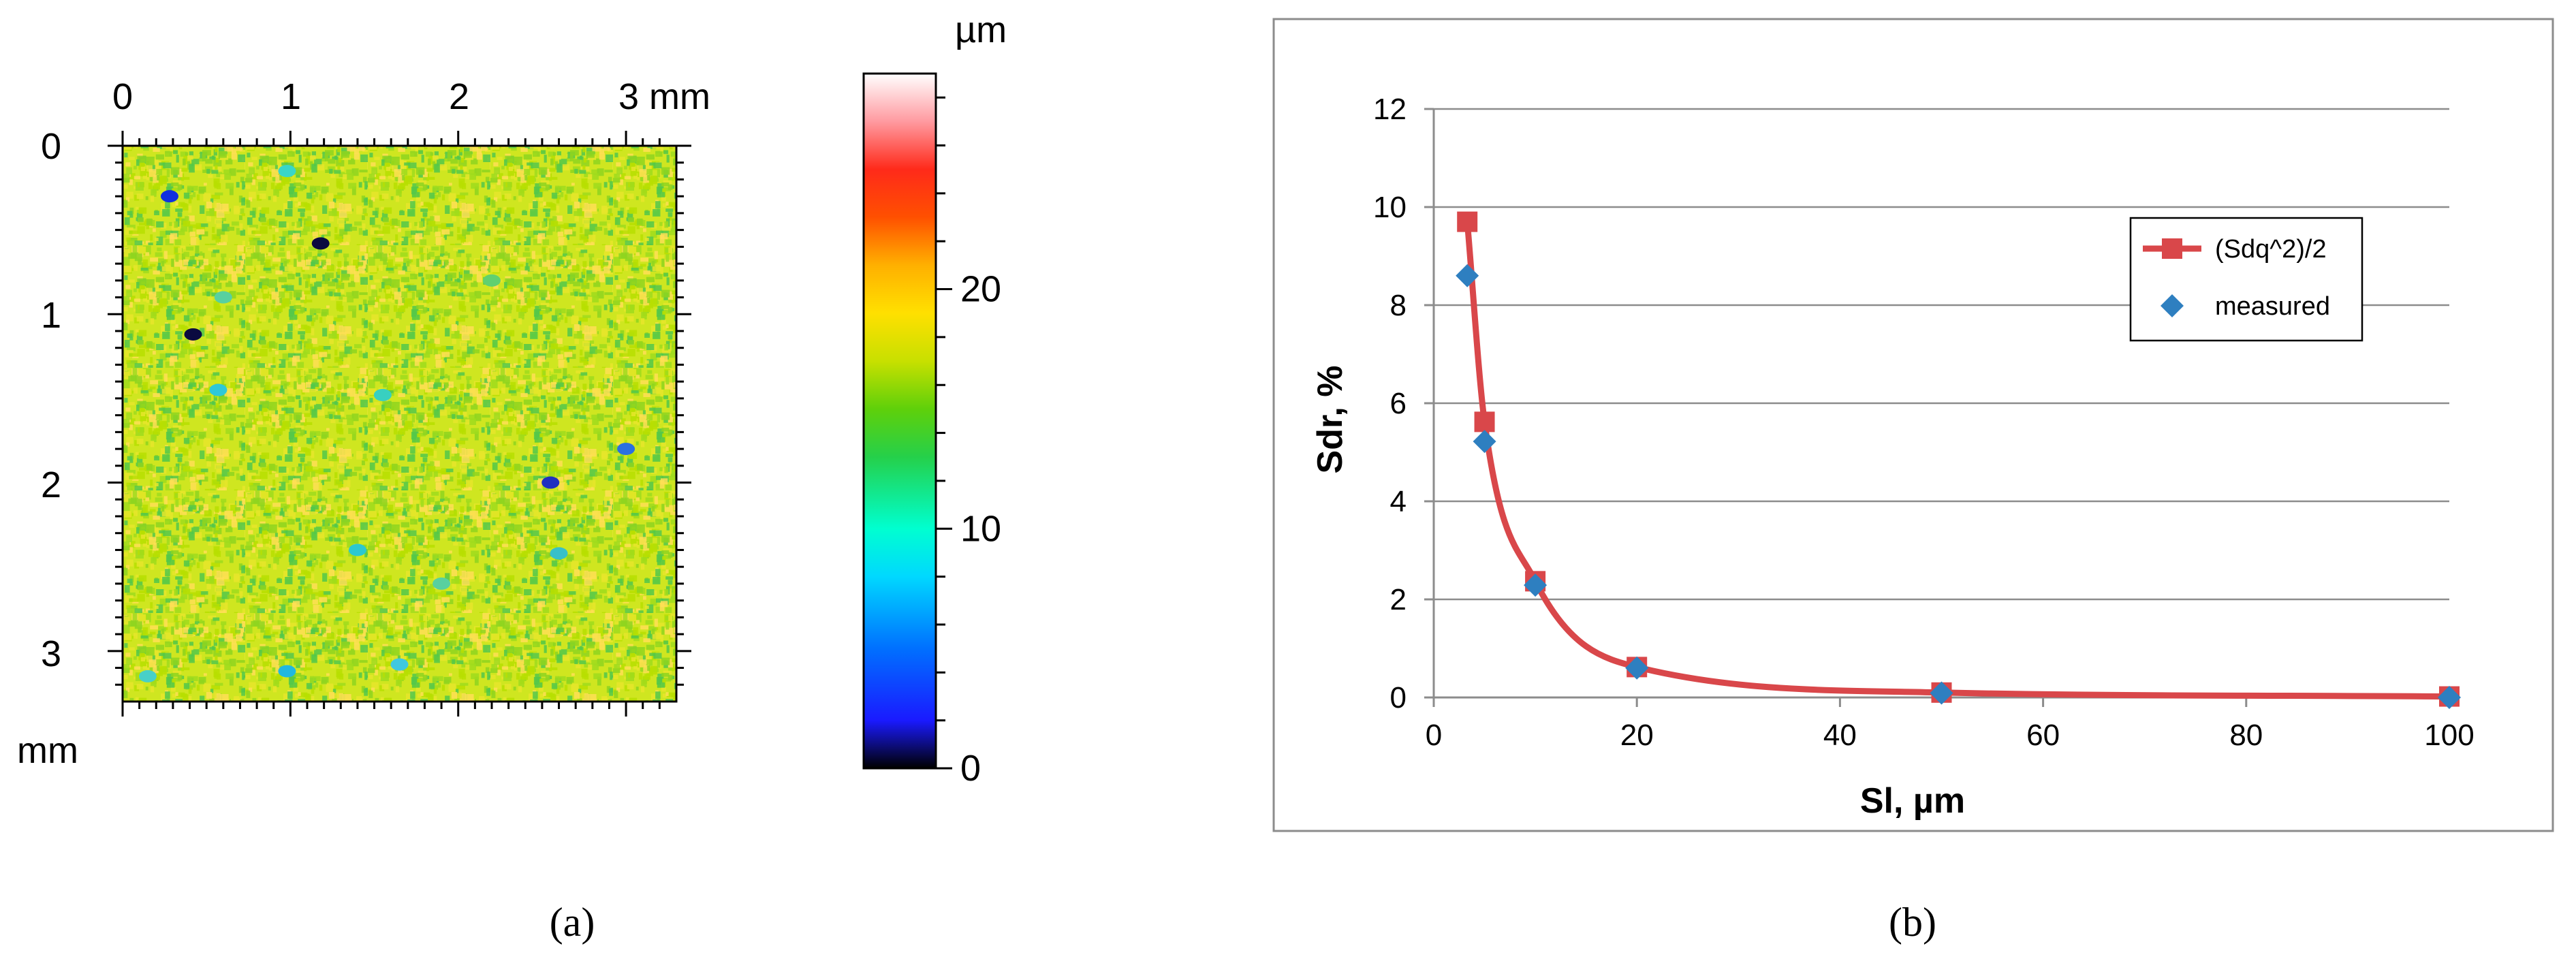 This screenshot has width=2576, height=959. Describe the element at coordinates (969, 443) in the screenshot. I see `colorbar-ticks: 0 10 20` at that location.